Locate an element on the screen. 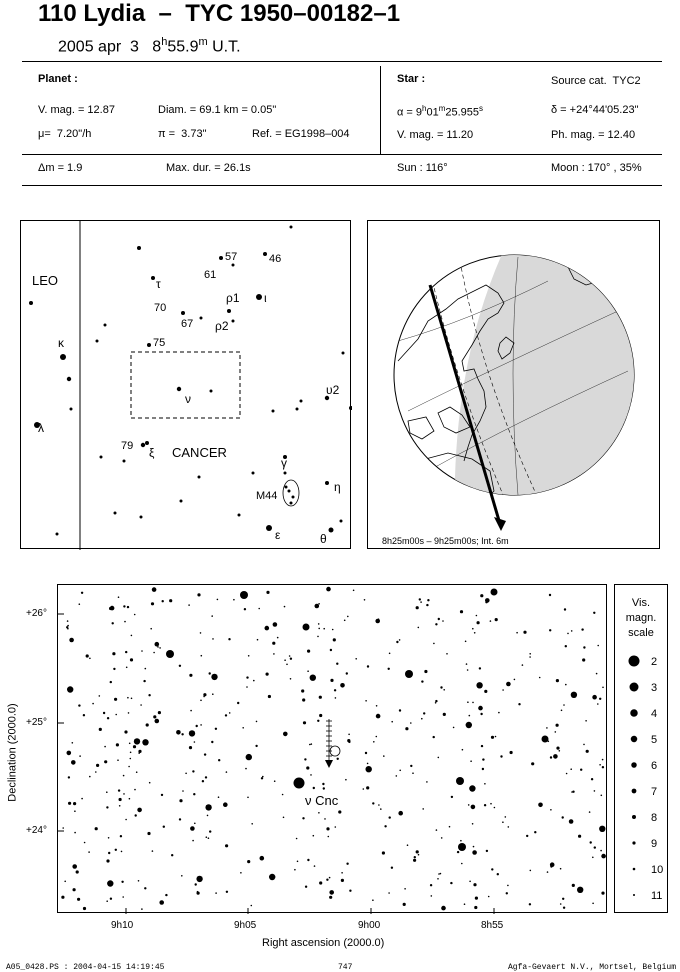 The height and width of the screenshot is (972, 680). target-star-label: ν Cnc is located at coordinates (322, 800).